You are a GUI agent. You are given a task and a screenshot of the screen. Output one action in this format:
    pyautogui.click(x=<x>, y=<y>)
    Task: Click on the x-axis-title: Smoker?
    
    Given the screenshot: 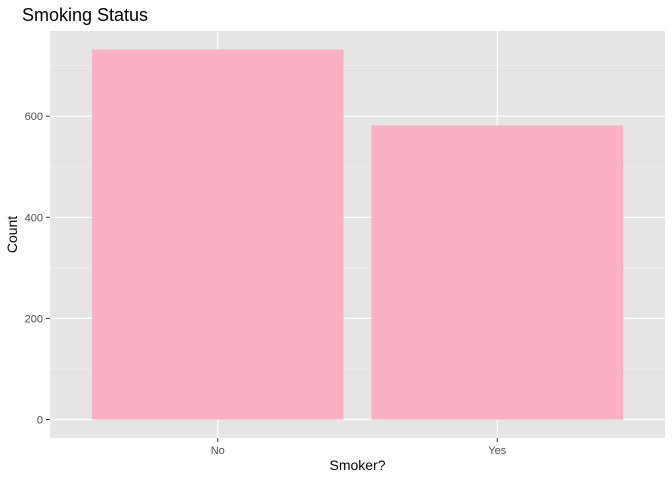 What is the action you would take?
    pyautogui.click(x=357, y=465)
    